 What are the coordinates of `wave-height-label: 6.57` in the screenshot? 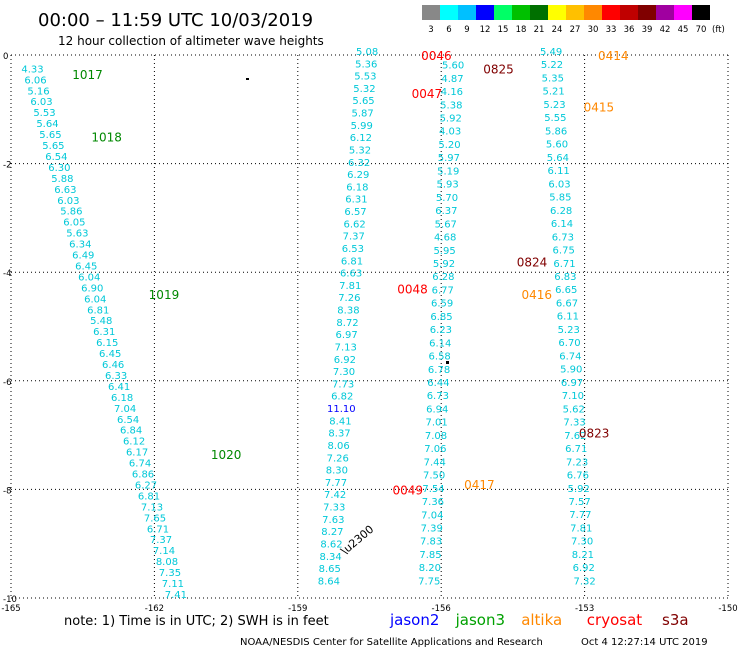 It's located at (355, 212).